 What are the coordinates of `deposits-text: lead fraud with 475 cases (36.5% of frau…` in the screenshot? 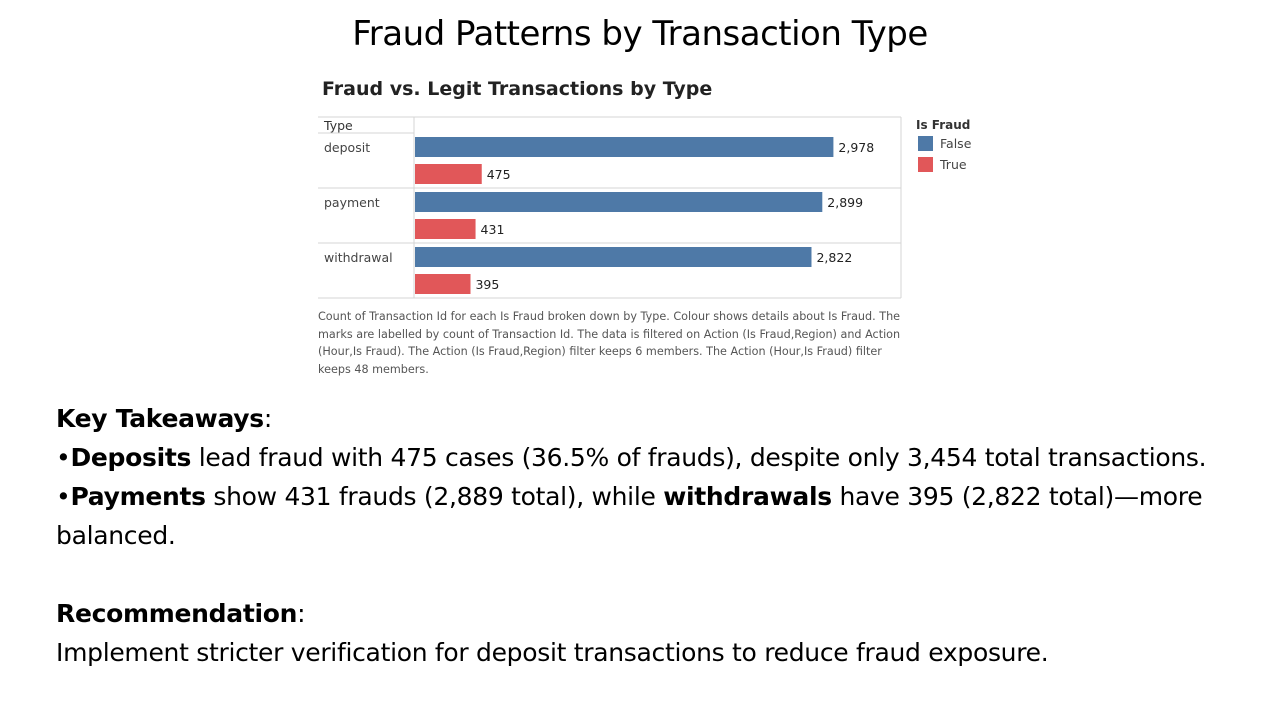 It's located at (699, 457).